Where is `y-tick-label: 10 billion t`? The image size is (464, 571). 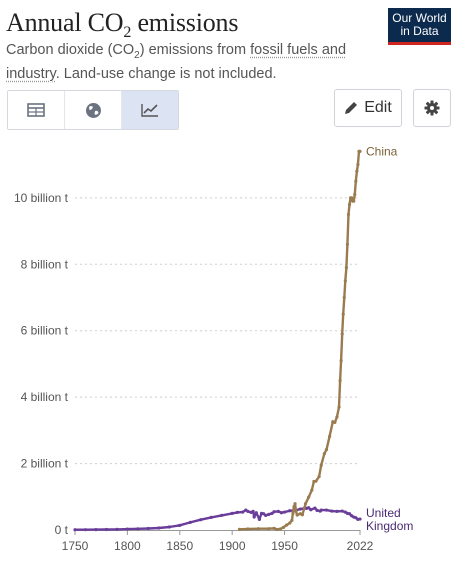 y-tick-label: 10 billion t is located at coordinates (41, 198).